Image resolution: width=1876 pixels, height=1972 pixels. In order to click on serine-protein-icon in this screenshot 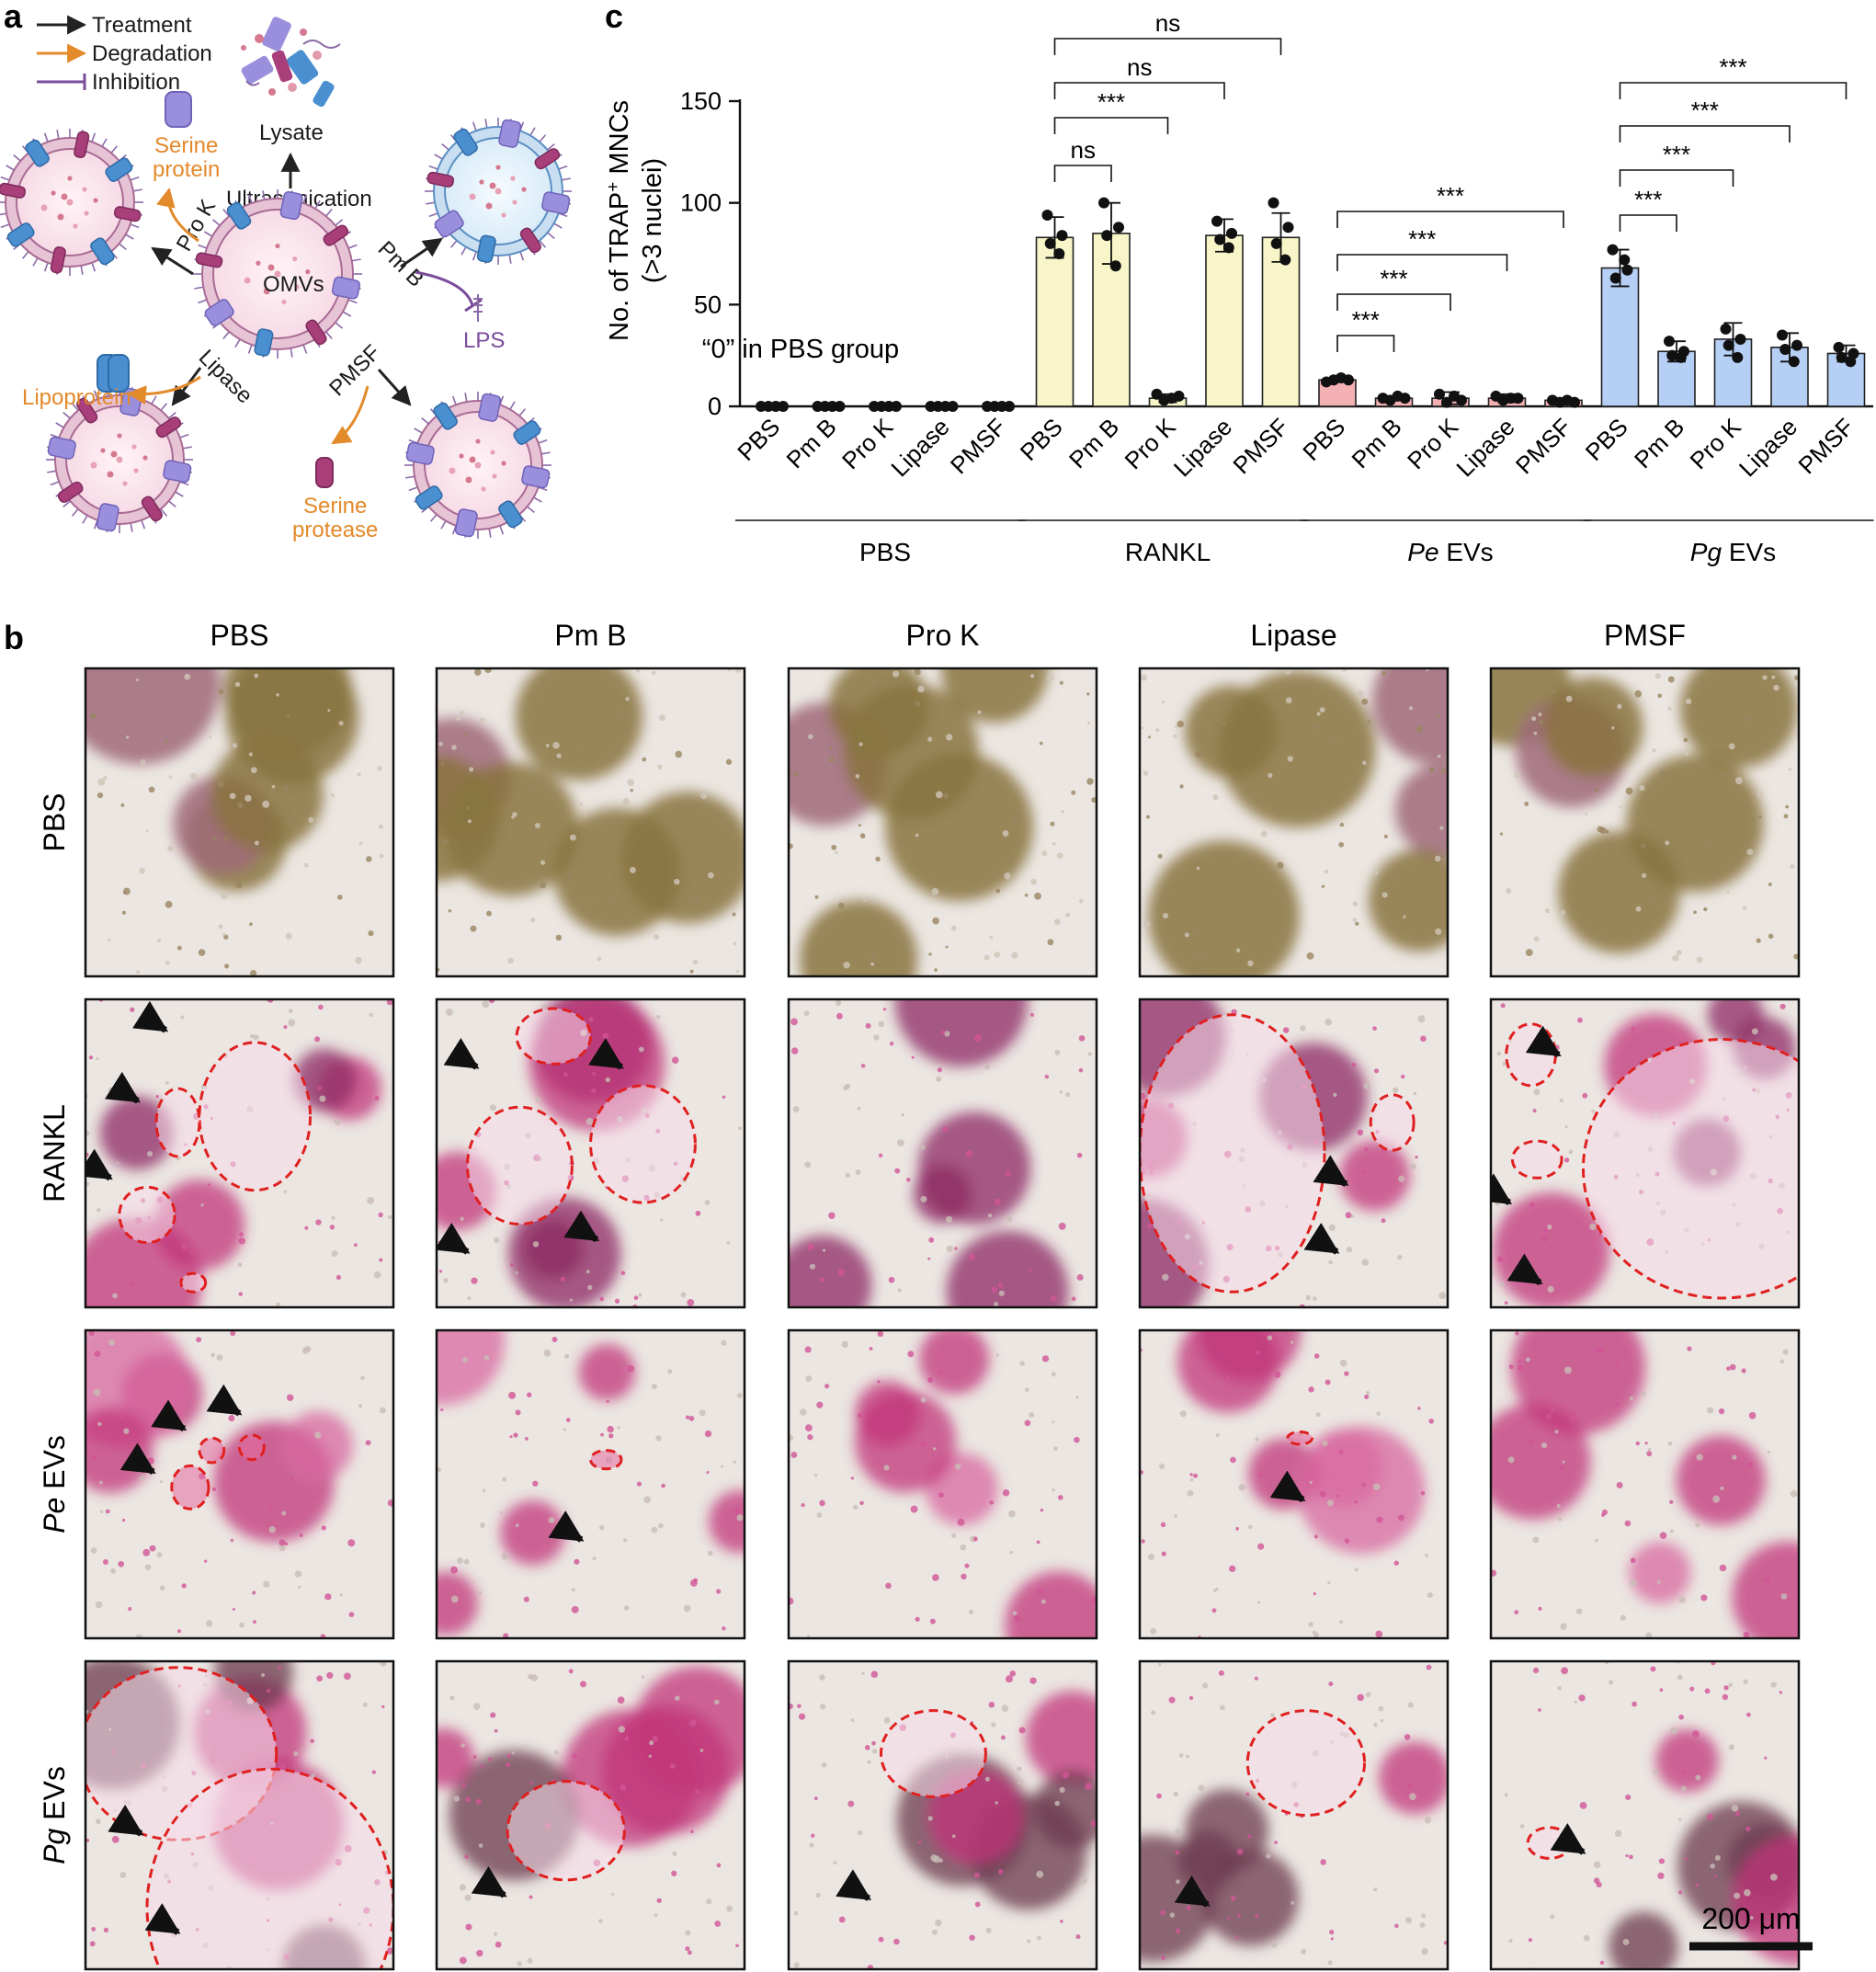, I will do `click(178, 109)`.